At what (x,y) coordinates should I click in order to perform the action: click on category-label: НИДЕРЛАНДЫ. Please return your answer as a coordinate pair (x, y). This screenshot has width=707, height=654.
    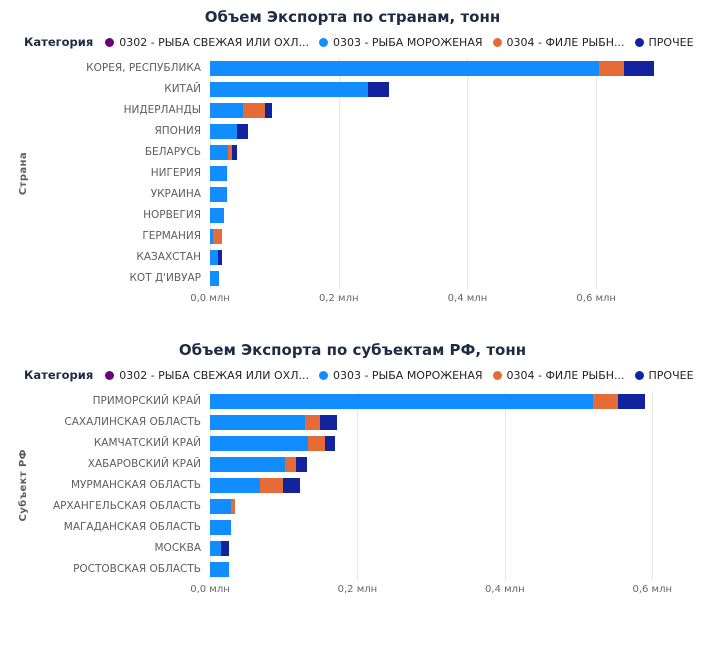
    Looking at the image, I should click on (162, 110).